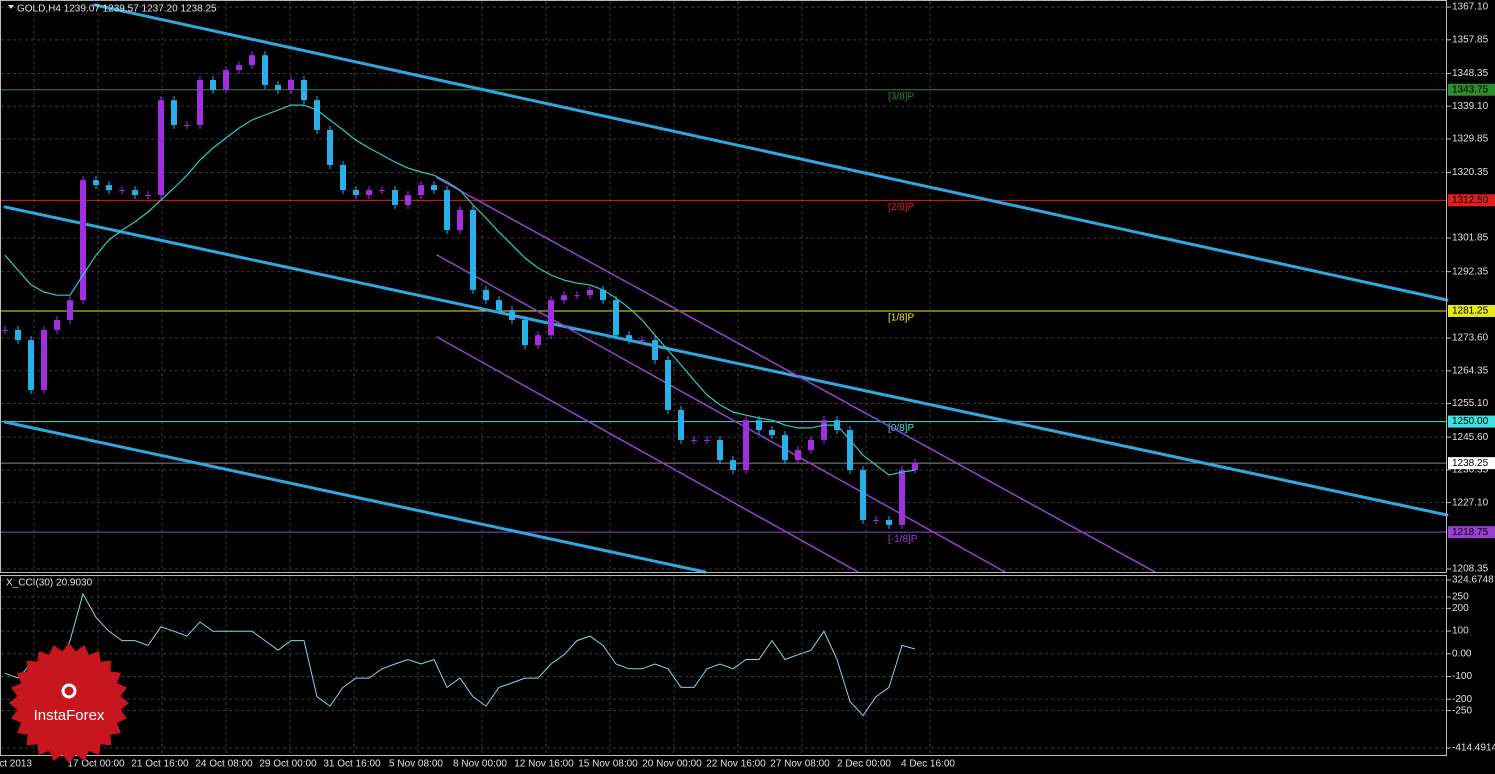 The height and width of the screenshot is (774, 1495). What do you see at coordinates (11, 7) in the screenshot?
I see `menu-arrow` at bounding box center [11, 7].